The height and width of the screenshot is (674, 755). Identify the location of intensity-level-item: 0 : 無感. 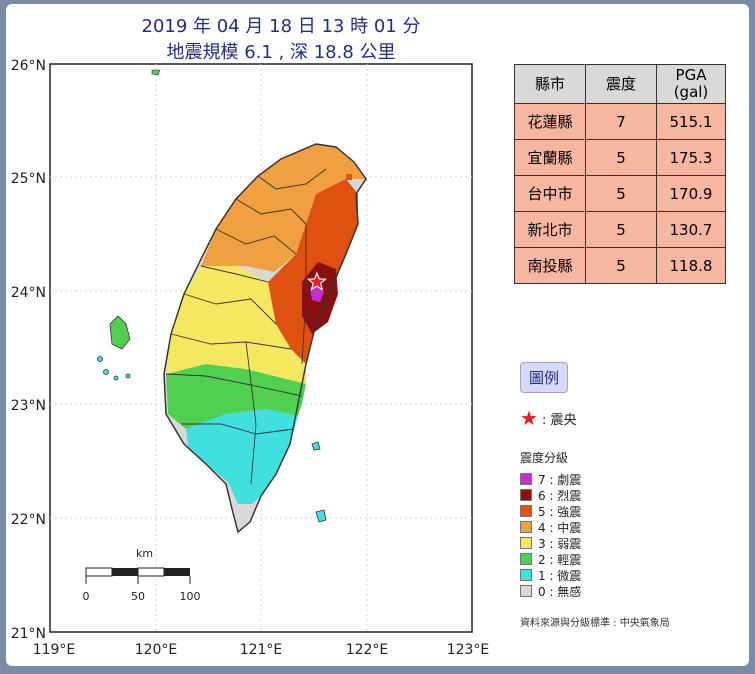
(550, 591).